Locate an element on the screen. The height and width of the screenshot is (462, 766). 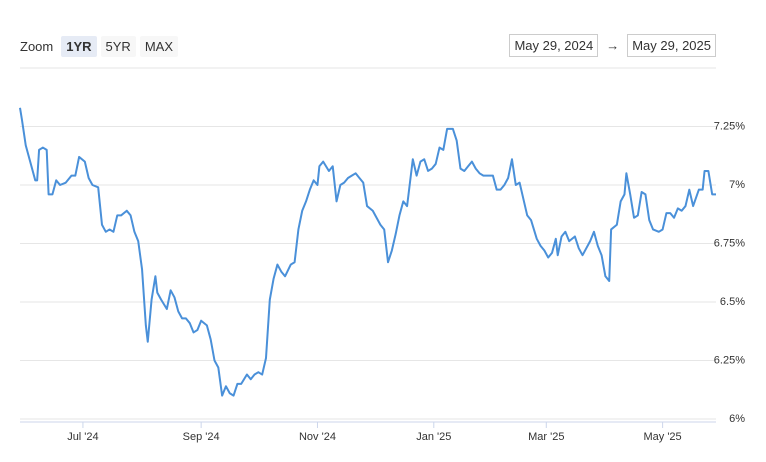
x-tick-label: Nov '24 is located at coordinates (317, 437).